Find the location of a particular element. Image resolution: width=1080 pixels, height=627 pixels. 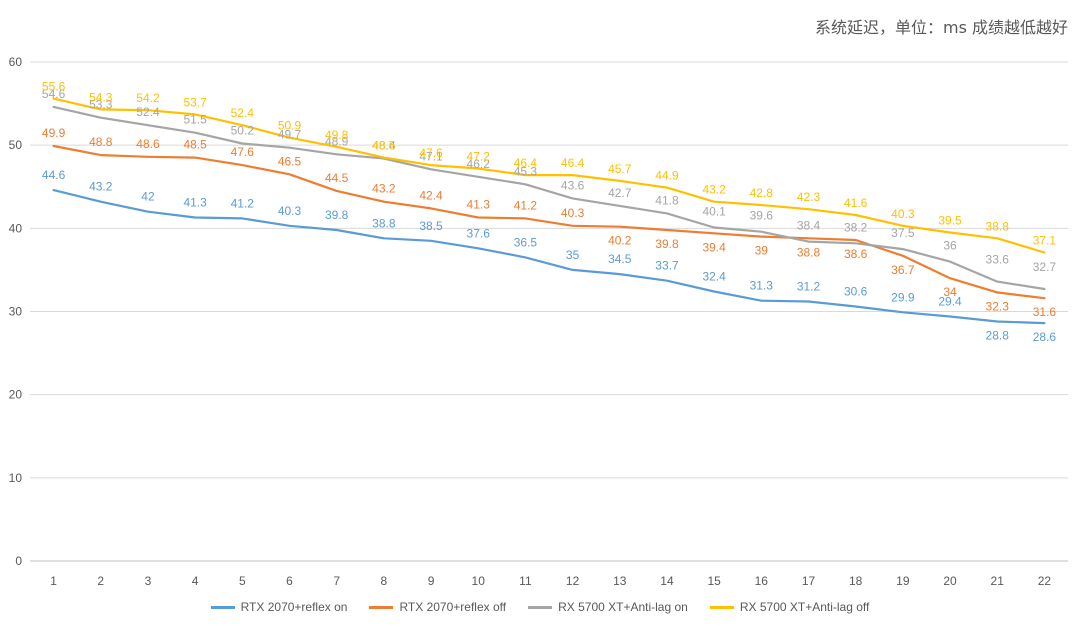

data-label: 47.1 is located at coordinates (431, 156).